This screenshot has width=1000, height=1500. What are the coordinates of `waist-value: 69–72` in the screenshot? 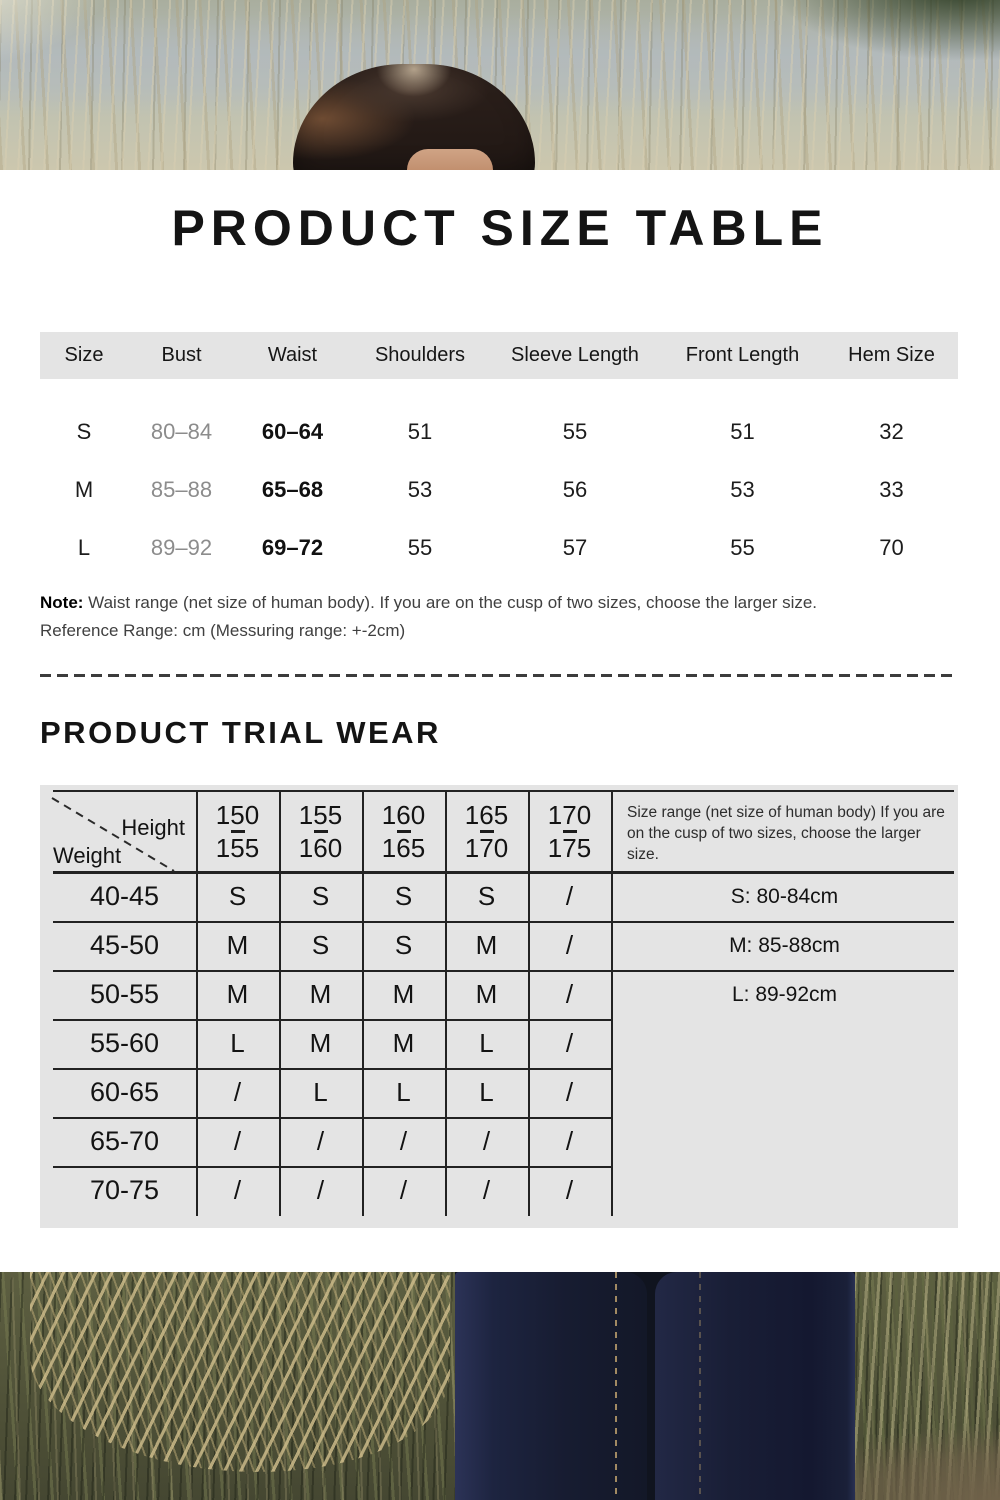 It's located at (292, 547).